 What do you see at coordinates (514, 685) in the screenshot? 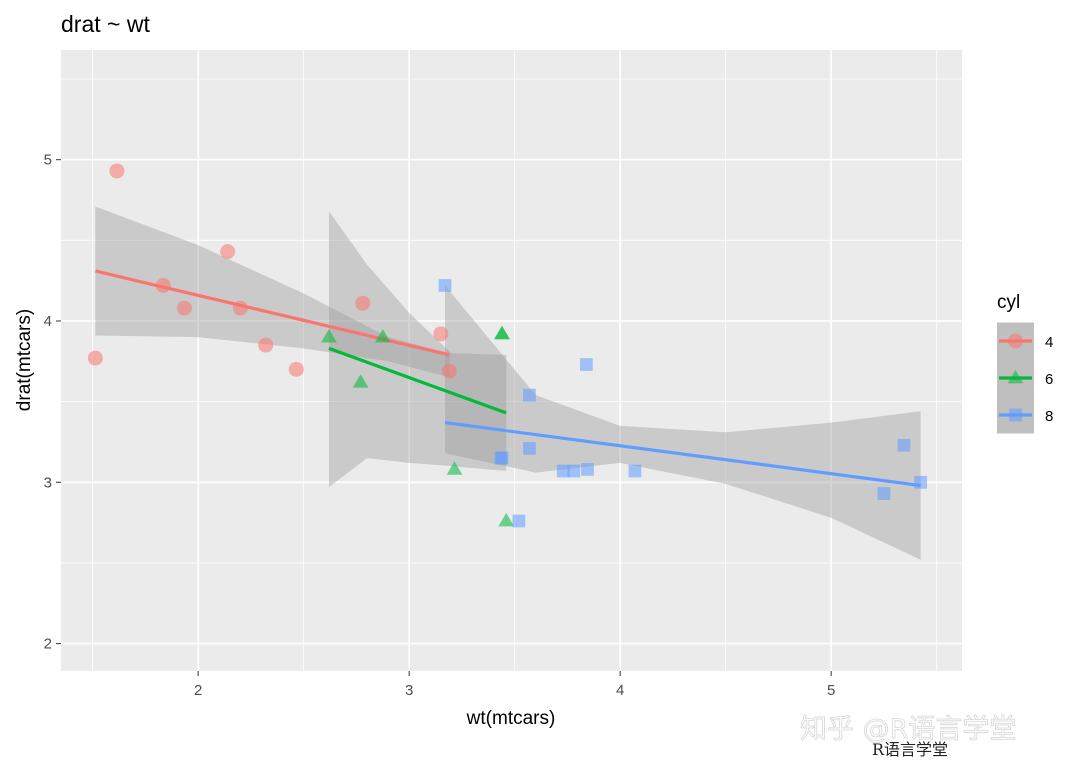
I see `x-axis-ticks: 2 3 4 5` at bounding box center [514, 685].